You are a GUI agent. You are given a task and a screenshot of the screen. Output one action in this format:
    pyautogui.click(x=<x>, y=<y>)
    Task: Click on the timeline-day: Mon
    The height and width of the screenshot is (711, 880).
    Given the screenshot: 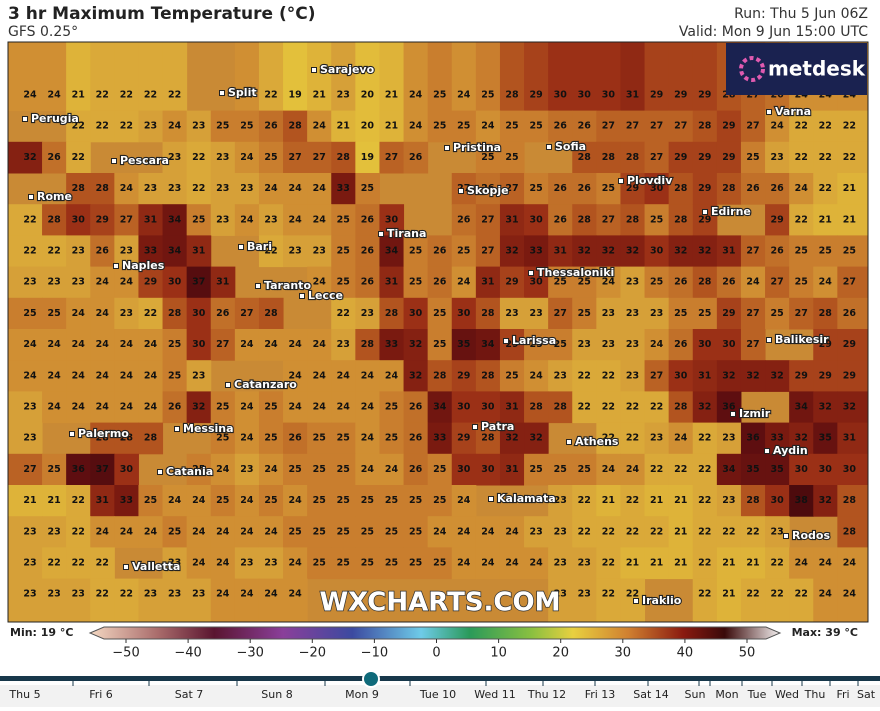 What is the action you would take?
    pyautogui.click(x=726, y=694)
    